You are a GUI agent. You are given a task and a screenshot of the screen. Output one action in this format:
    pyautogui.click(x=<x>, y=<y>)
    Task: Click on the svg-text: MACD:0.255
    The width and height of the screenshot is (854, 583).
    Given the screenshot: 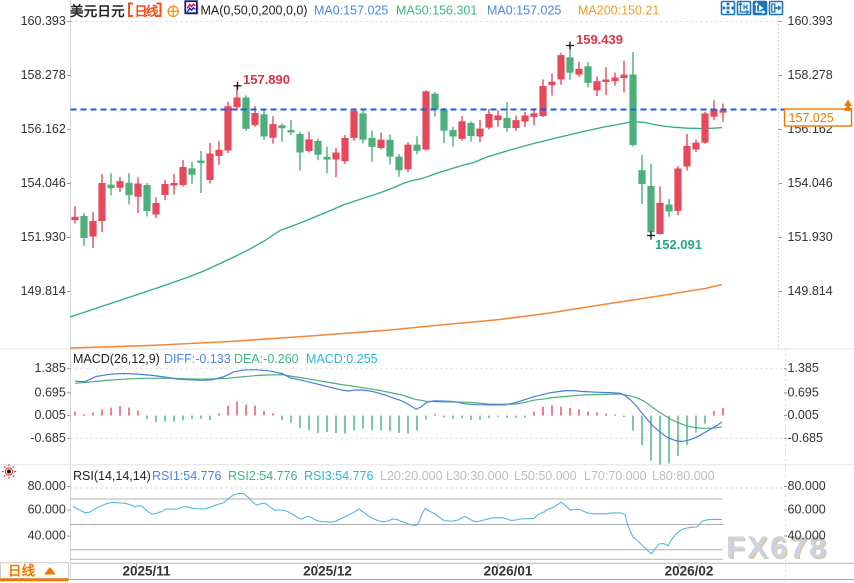 What is the action you would take?
    pyautogui.click(x=342, y=359)
    